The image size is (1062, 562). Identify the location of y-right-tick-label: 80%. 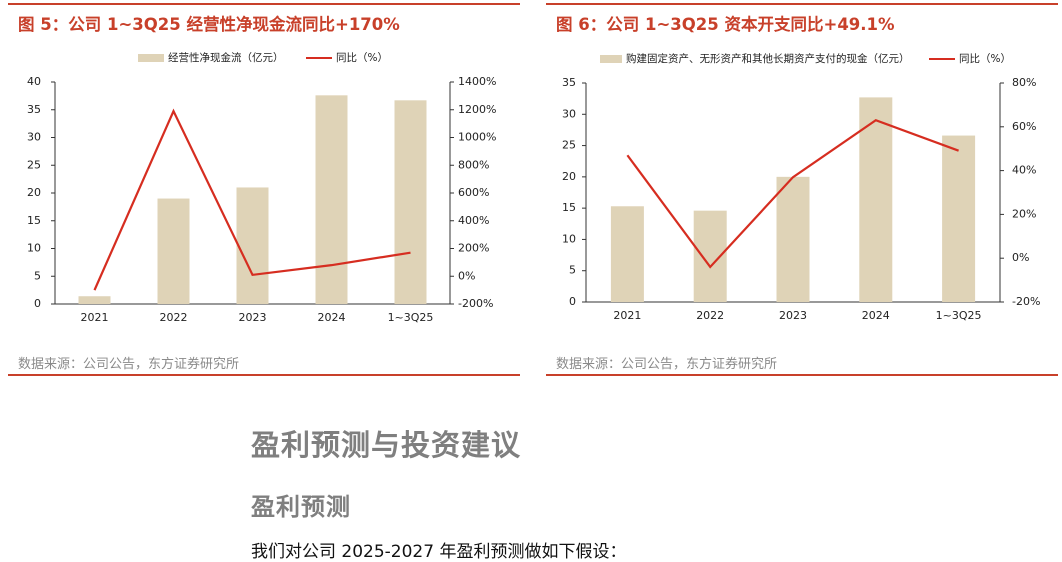
(1024, 82).